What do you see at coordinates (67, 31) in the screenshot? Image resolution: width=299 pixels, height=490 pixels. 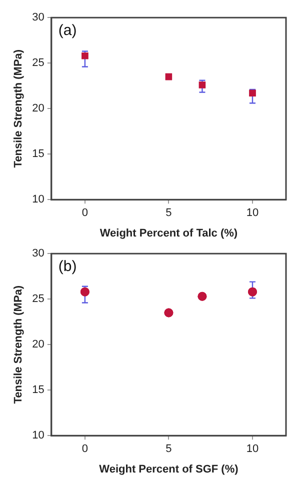 I see `annotation: (a)` at bounding box center [67, 31].